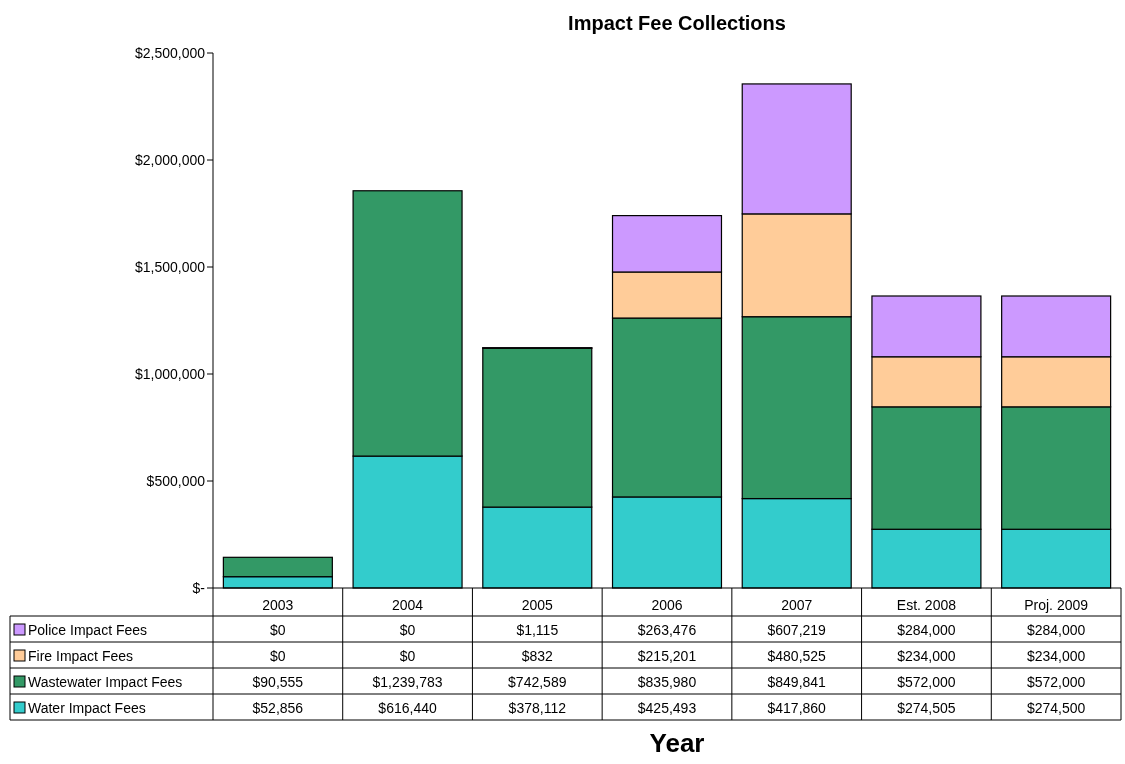 This screenshot has width=1125, height=764. I want to click on x-tick-label: 2004, so click(407, 604).